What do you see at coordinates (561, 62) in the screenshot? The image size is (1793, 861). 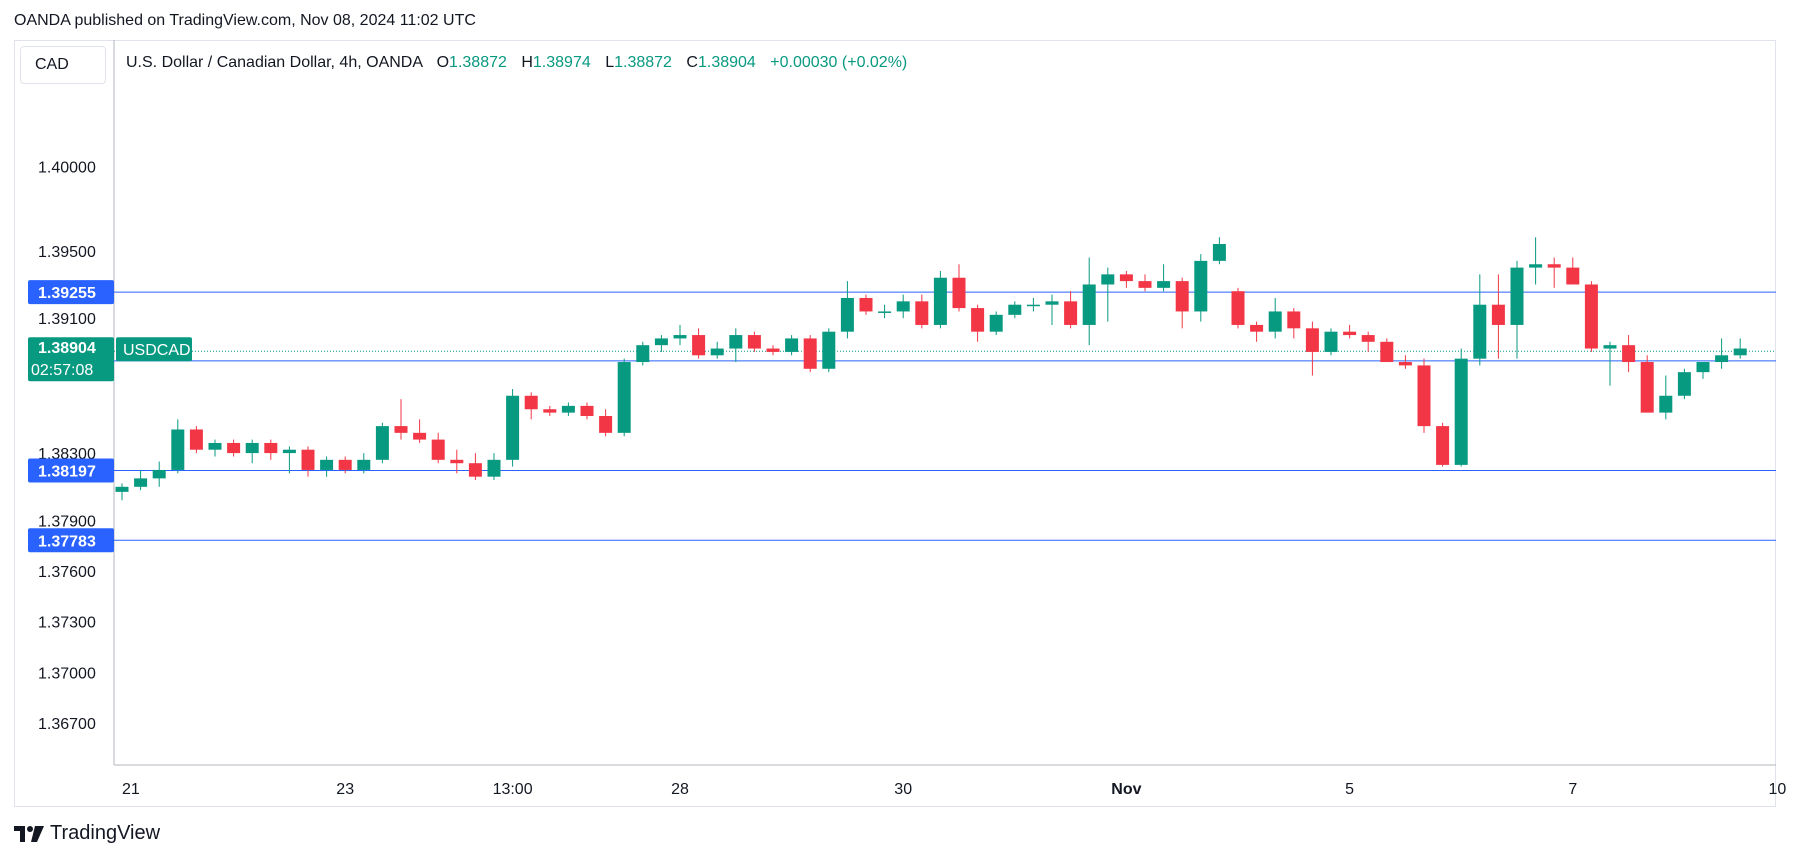 I see `high-value: 1.38974` at bounding box center [561, 62].